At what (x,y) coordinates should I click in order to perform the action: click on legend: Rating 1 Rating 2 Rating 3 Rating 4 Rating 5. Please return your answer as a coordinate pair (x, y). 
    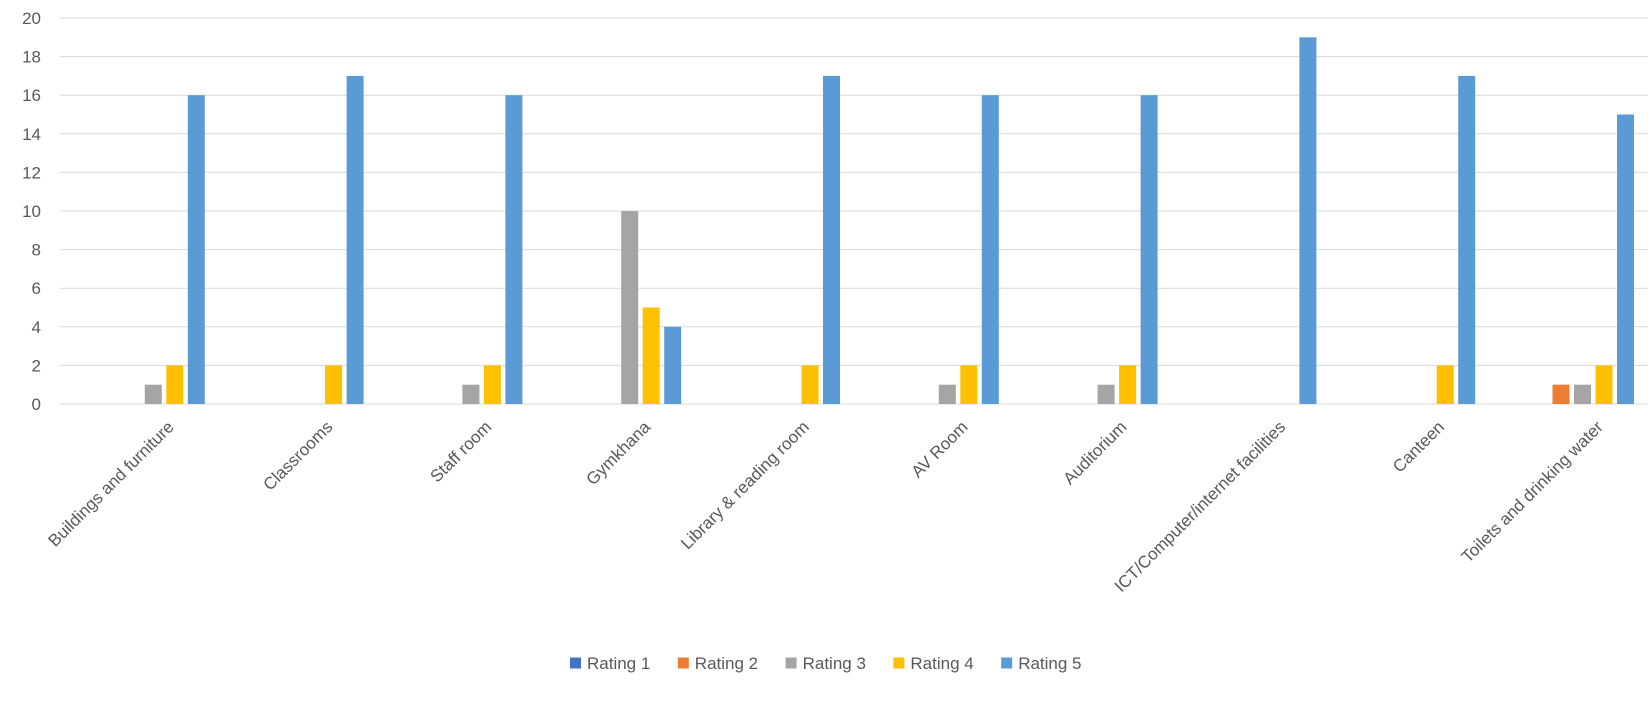
    Looking at the image, I should click on (826, 663).